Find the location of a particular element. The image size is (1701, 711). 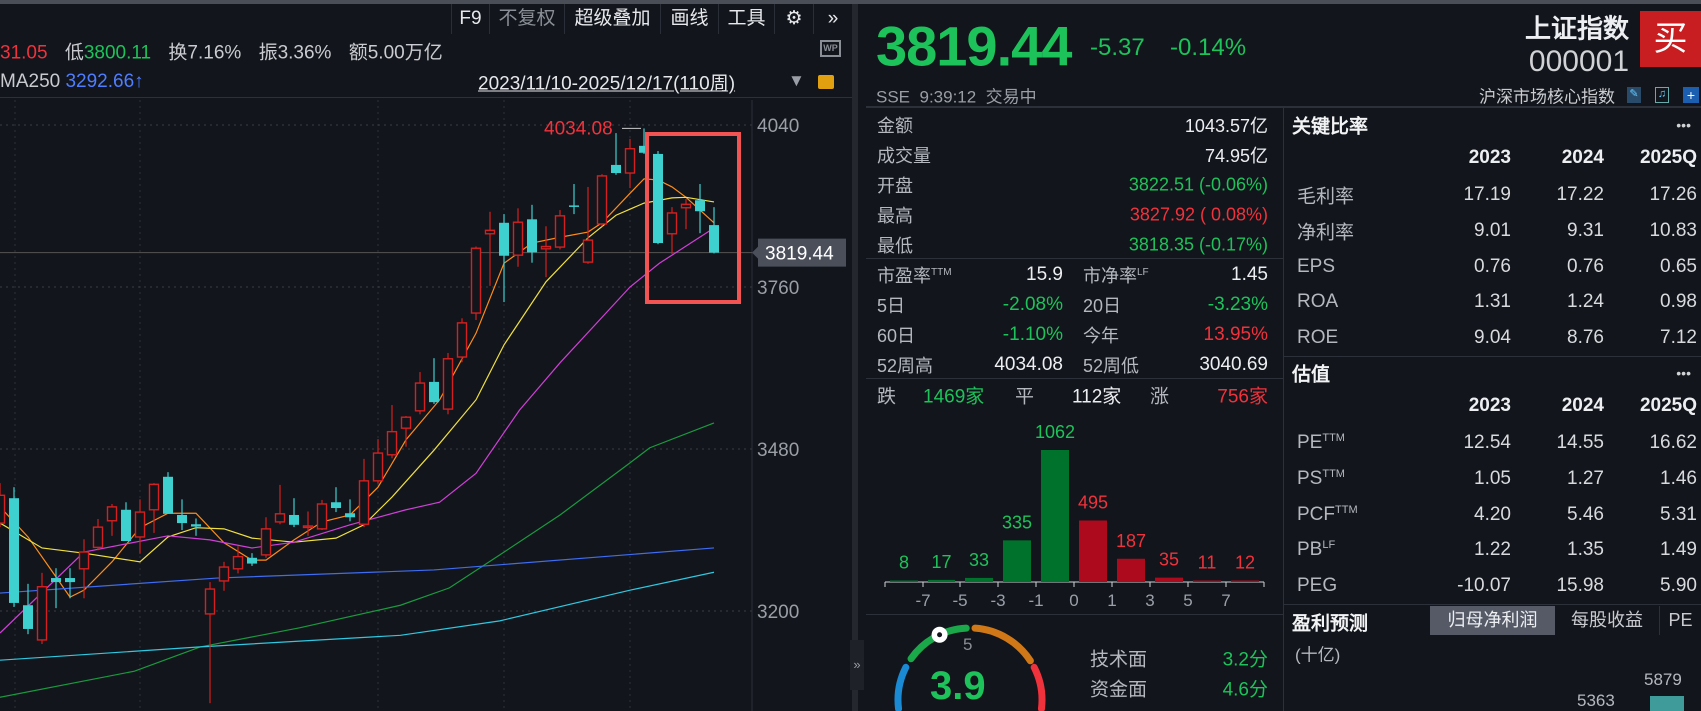

ratio-value: -10.07 is located at coordinates (1484, 586).